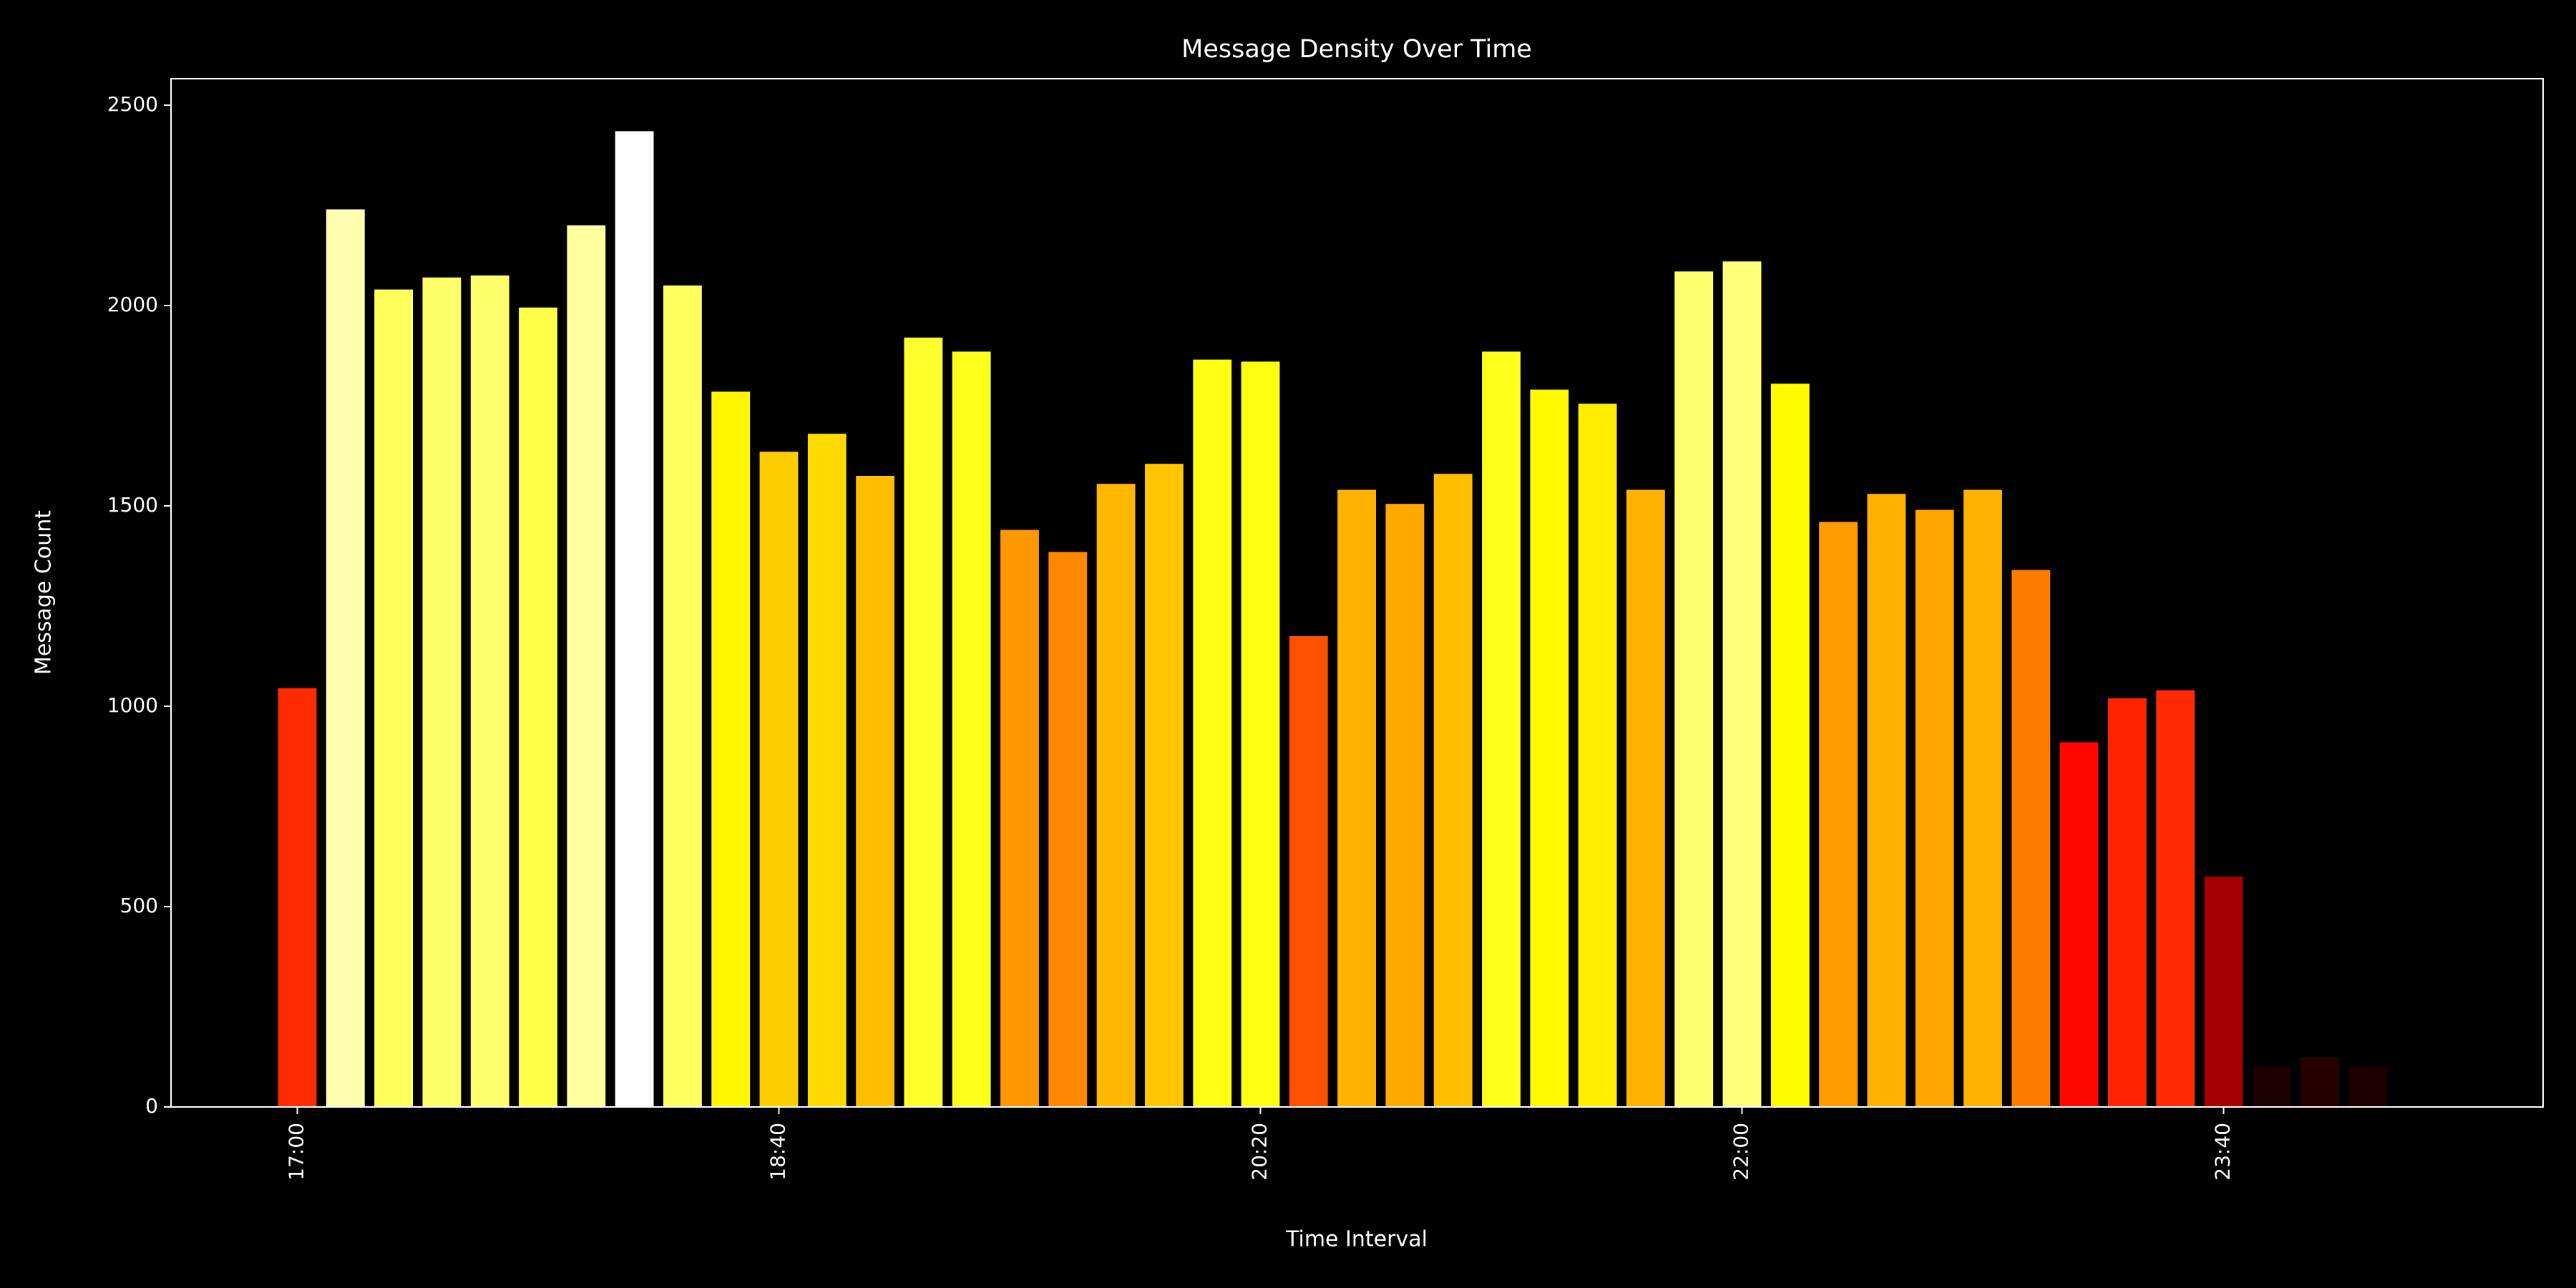 This screenshot has height=1288, width=2576. I want to click on y-axis-label: Message Count, so click(44, 592).